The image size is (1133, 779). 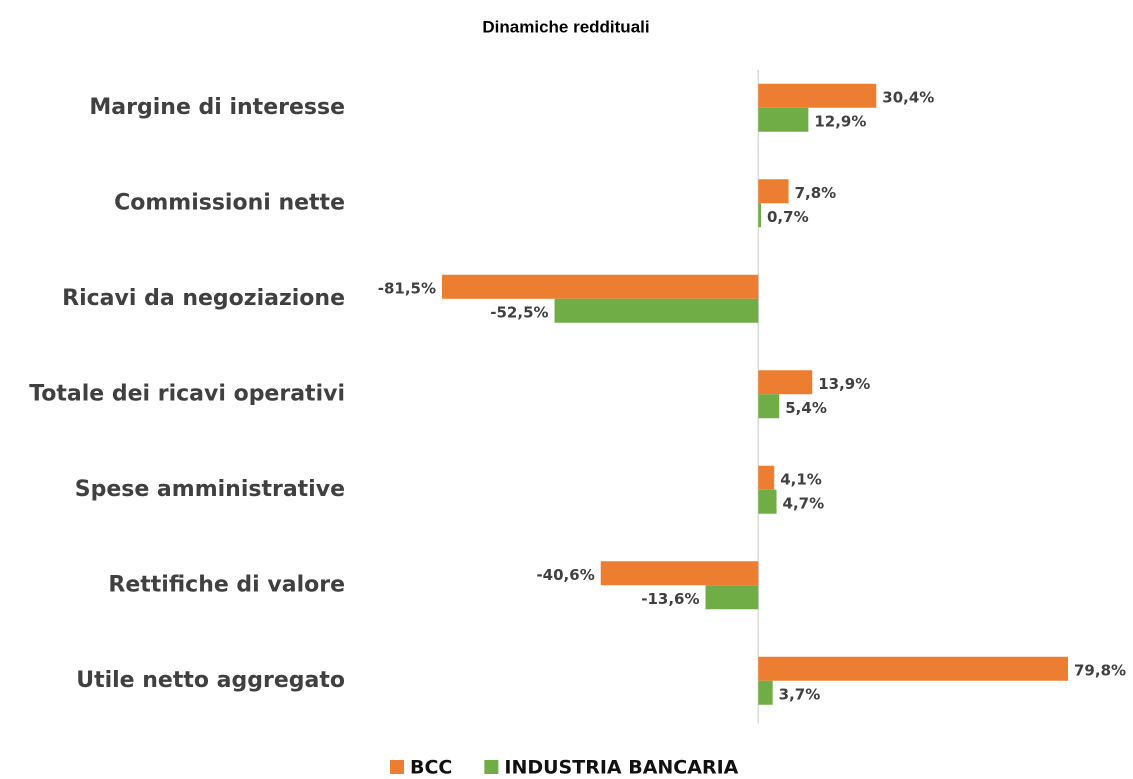 I want to click on value-label: -52,5%, so click(x=519, y=312).